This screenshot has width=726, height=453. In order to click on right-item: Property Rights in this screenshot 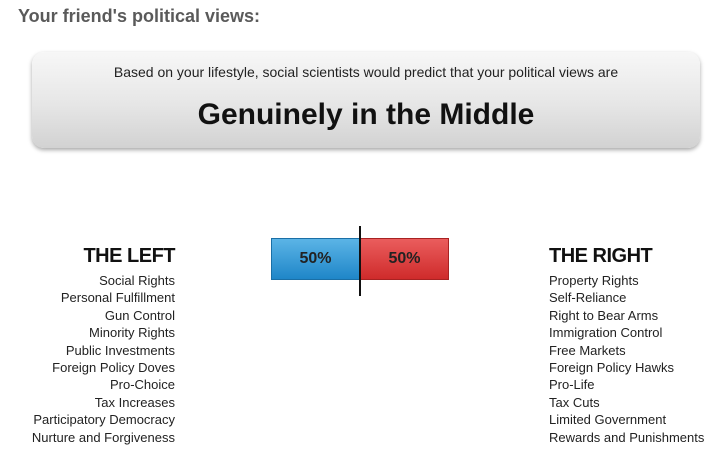, I will do `click(594, 280)`.